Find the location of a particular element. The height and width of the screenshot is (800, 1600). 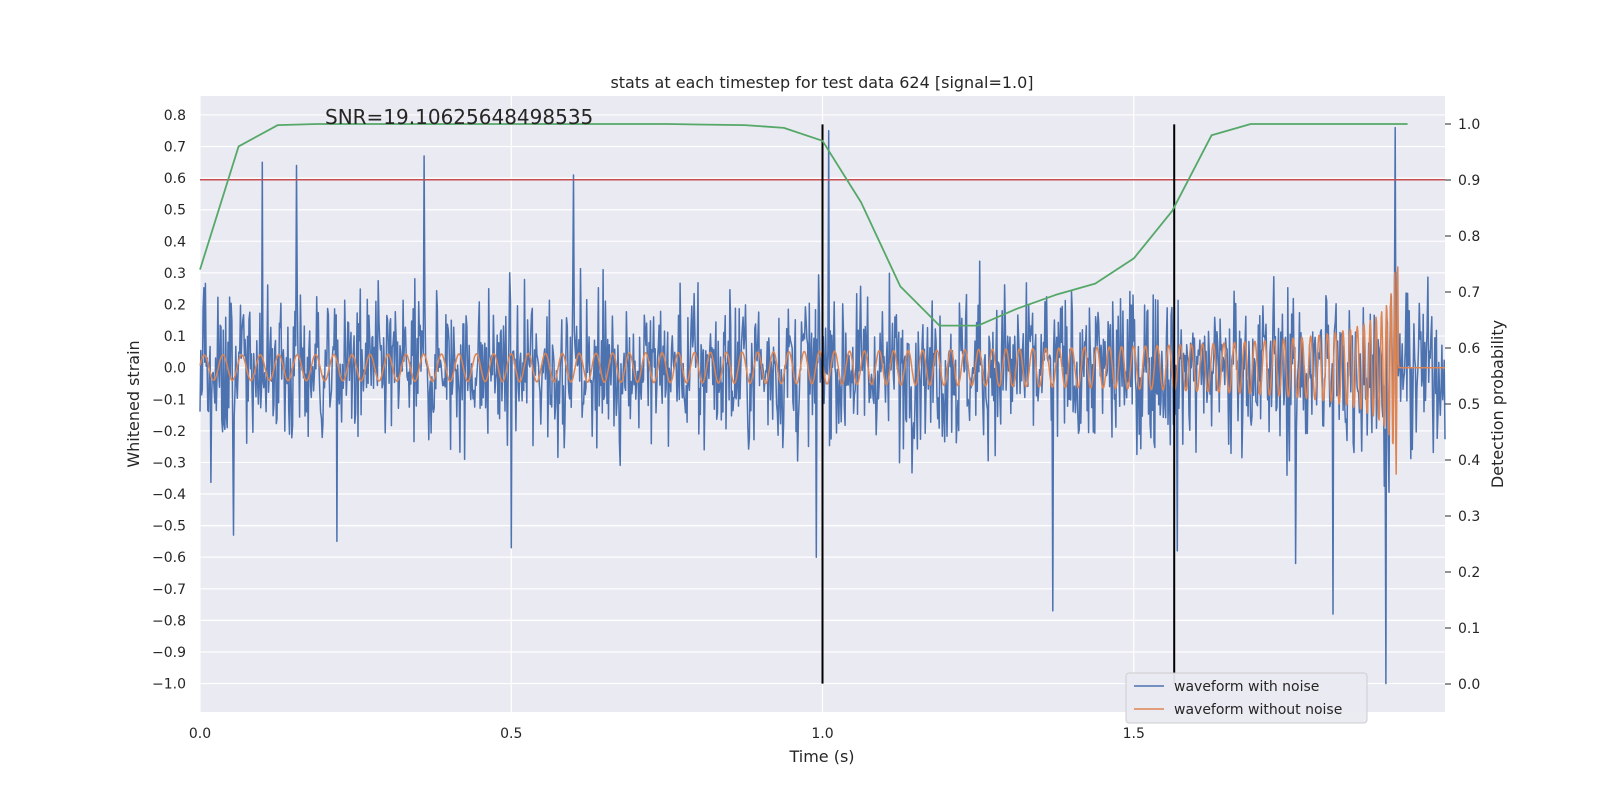

y-tick-label: 0.0 is located at coordinates (175, 369).